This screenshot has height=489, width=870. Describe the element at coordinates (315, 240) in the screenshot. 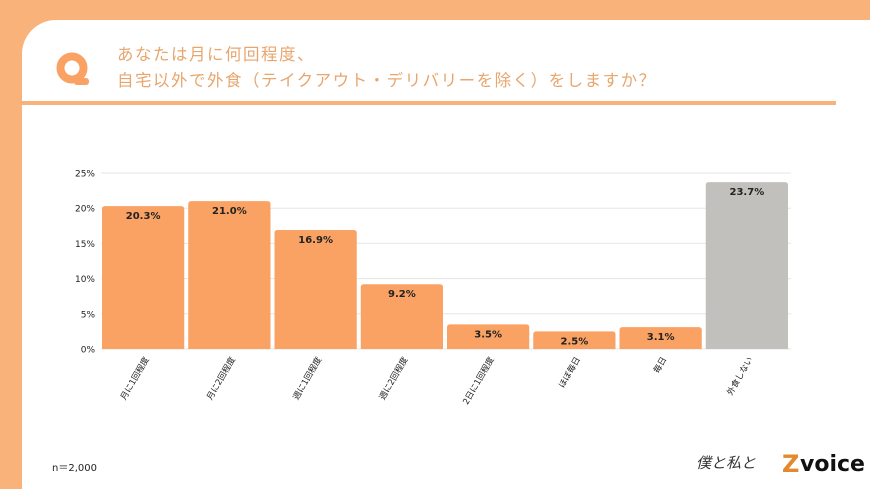

I see `data-label: 16.9%` at that location.